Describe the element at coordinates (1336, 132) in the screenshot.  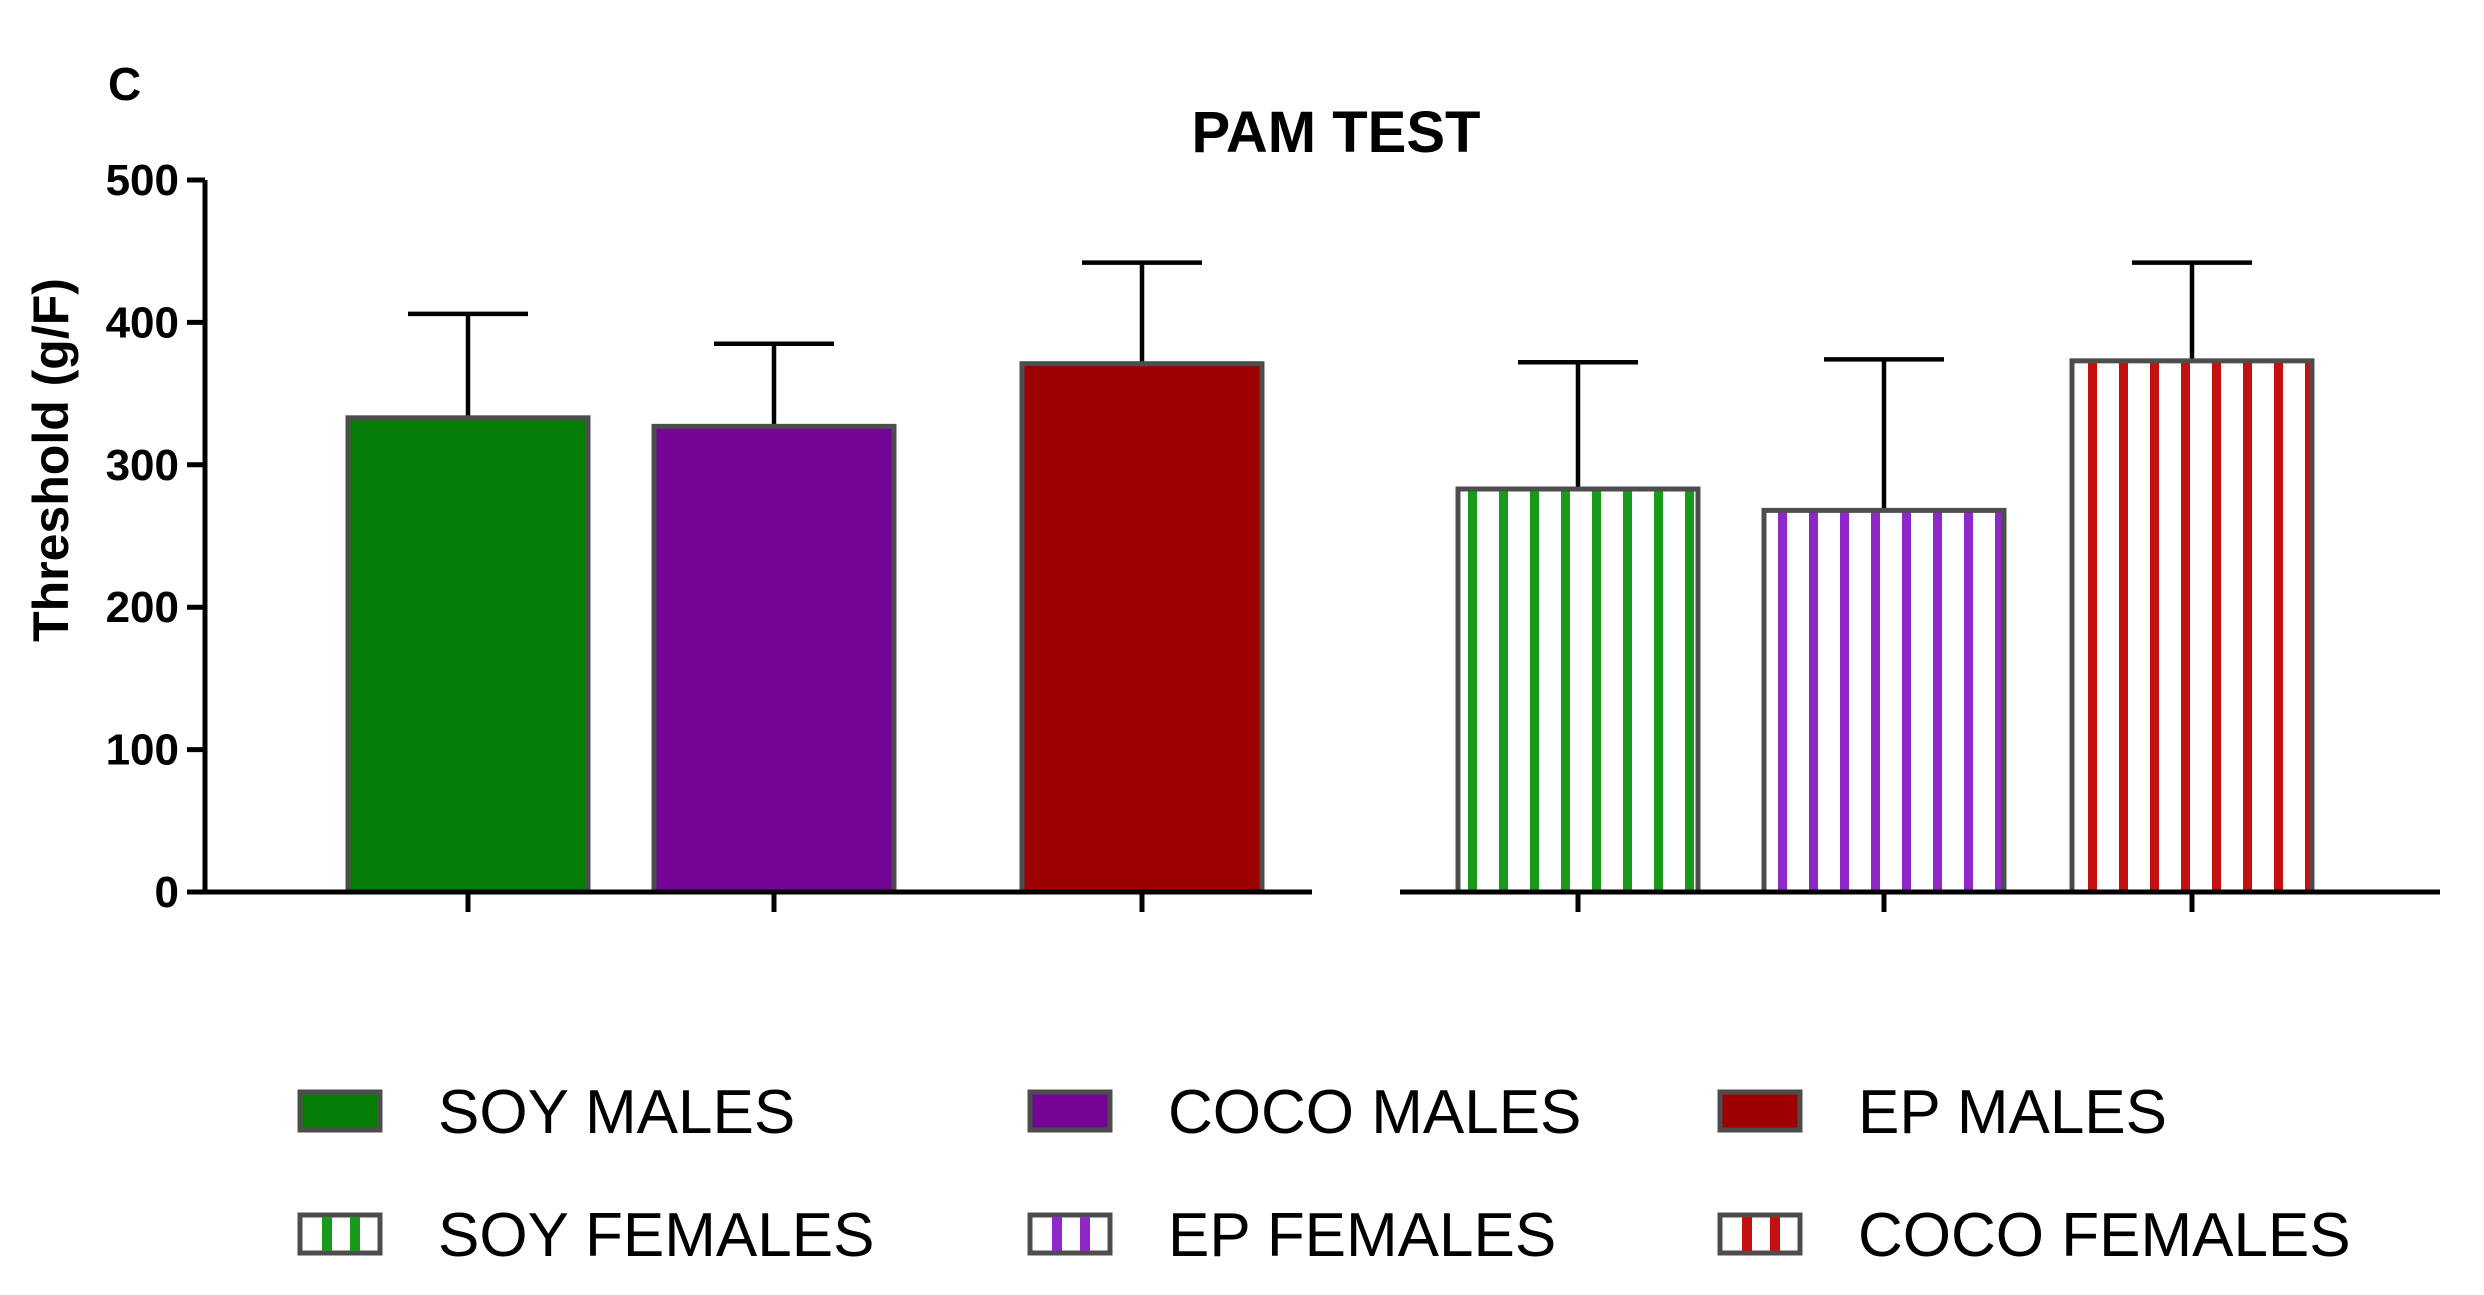
I see `chart-title: PAM TEST` at that location.